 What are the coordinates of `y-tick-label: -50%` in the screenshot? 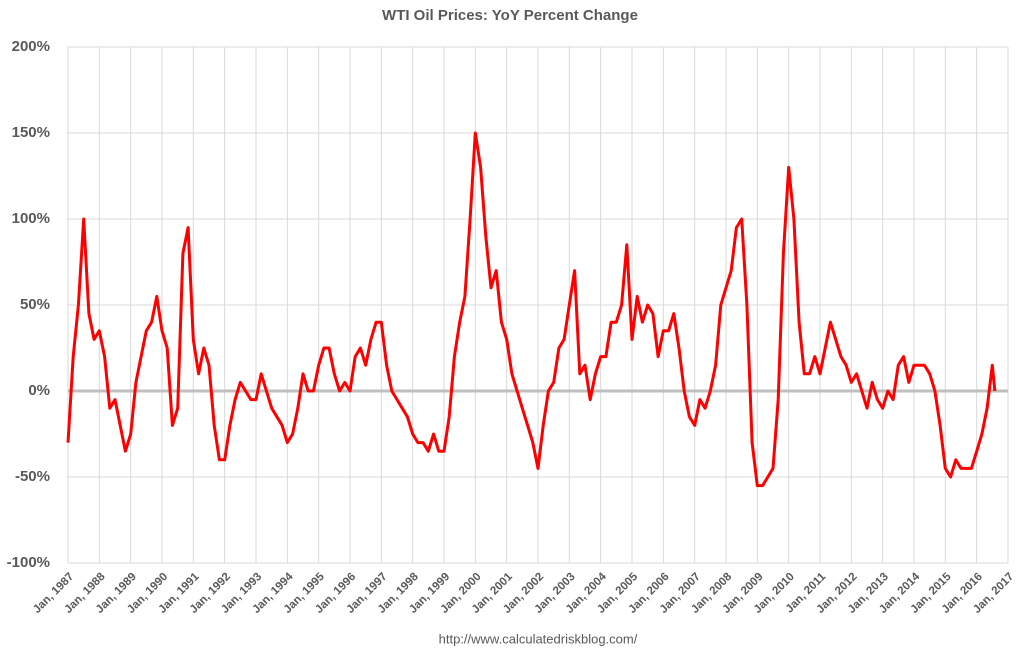 It's located at (32, 476).